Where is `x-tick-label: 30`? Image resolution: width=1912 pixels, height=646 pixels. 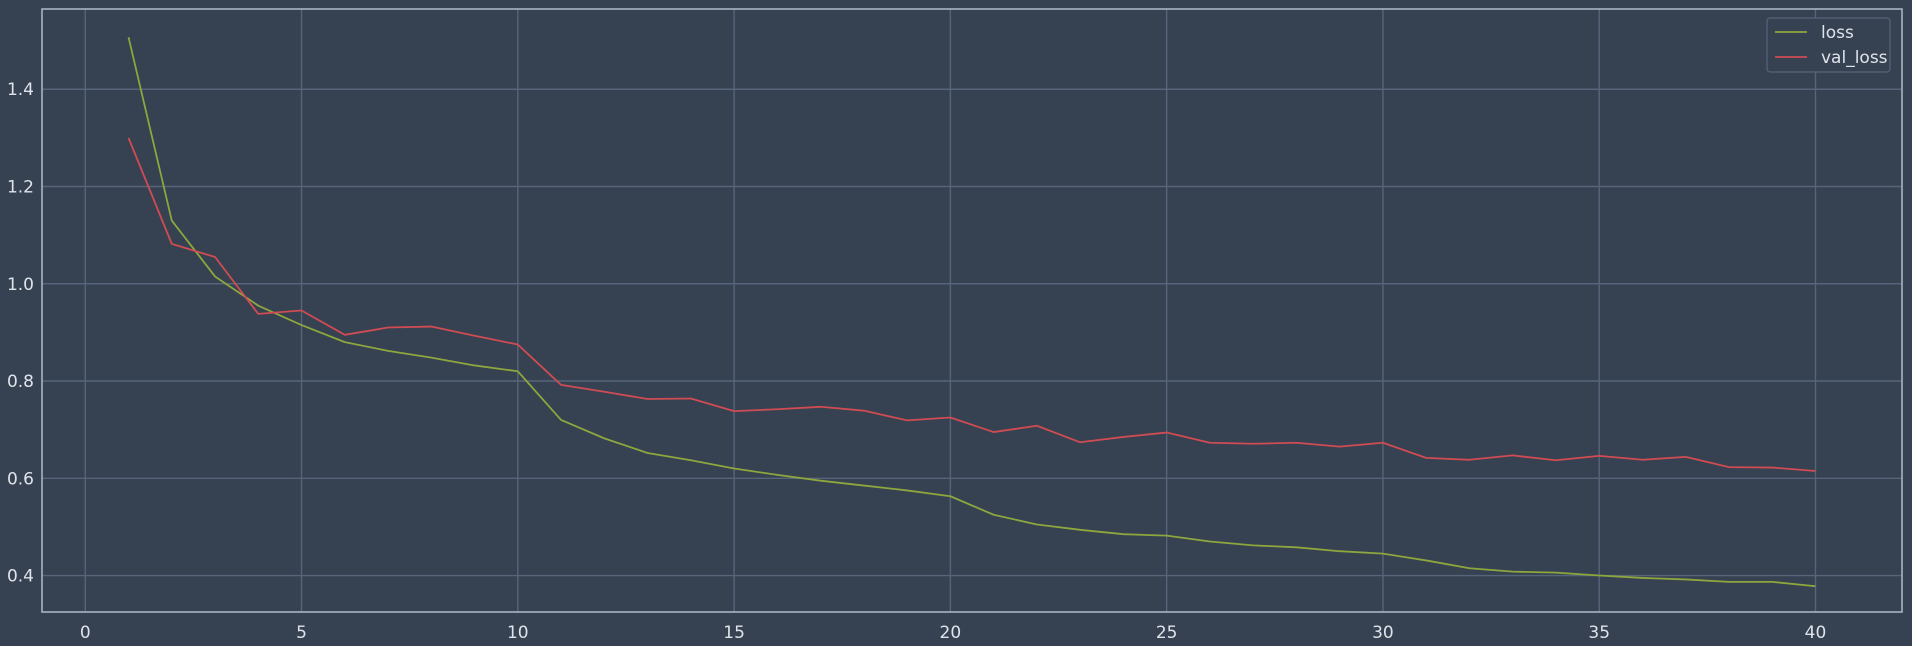
x-tick-label: 30 is located at coordinates (1383, 633).